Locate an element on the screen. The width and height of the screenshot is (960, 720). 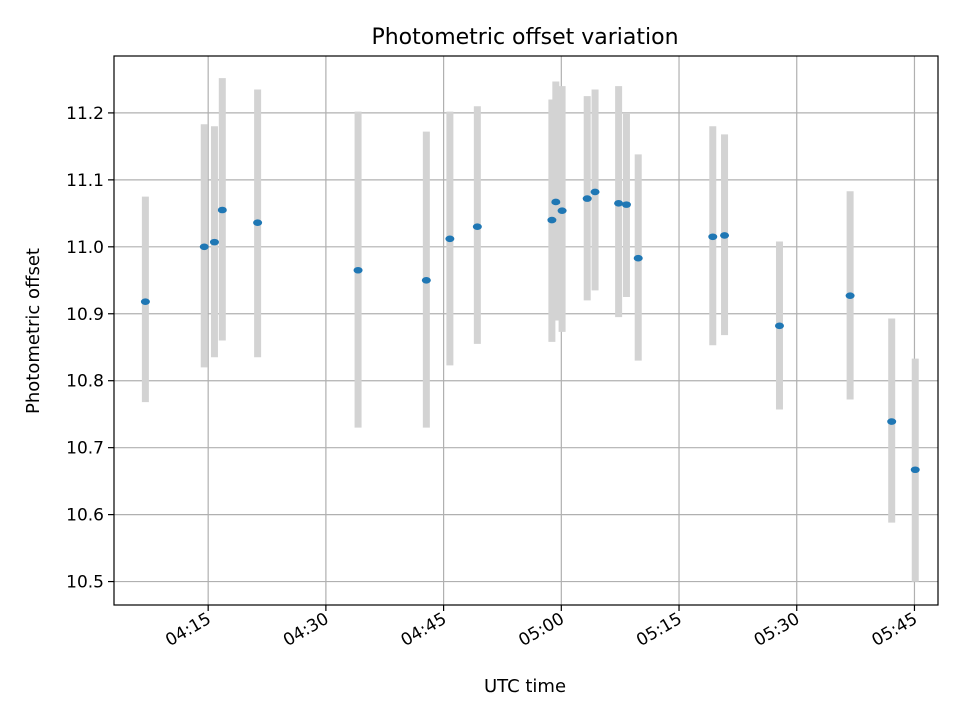
y-tick-label: 11.2 is located at coordinates (85, 114).